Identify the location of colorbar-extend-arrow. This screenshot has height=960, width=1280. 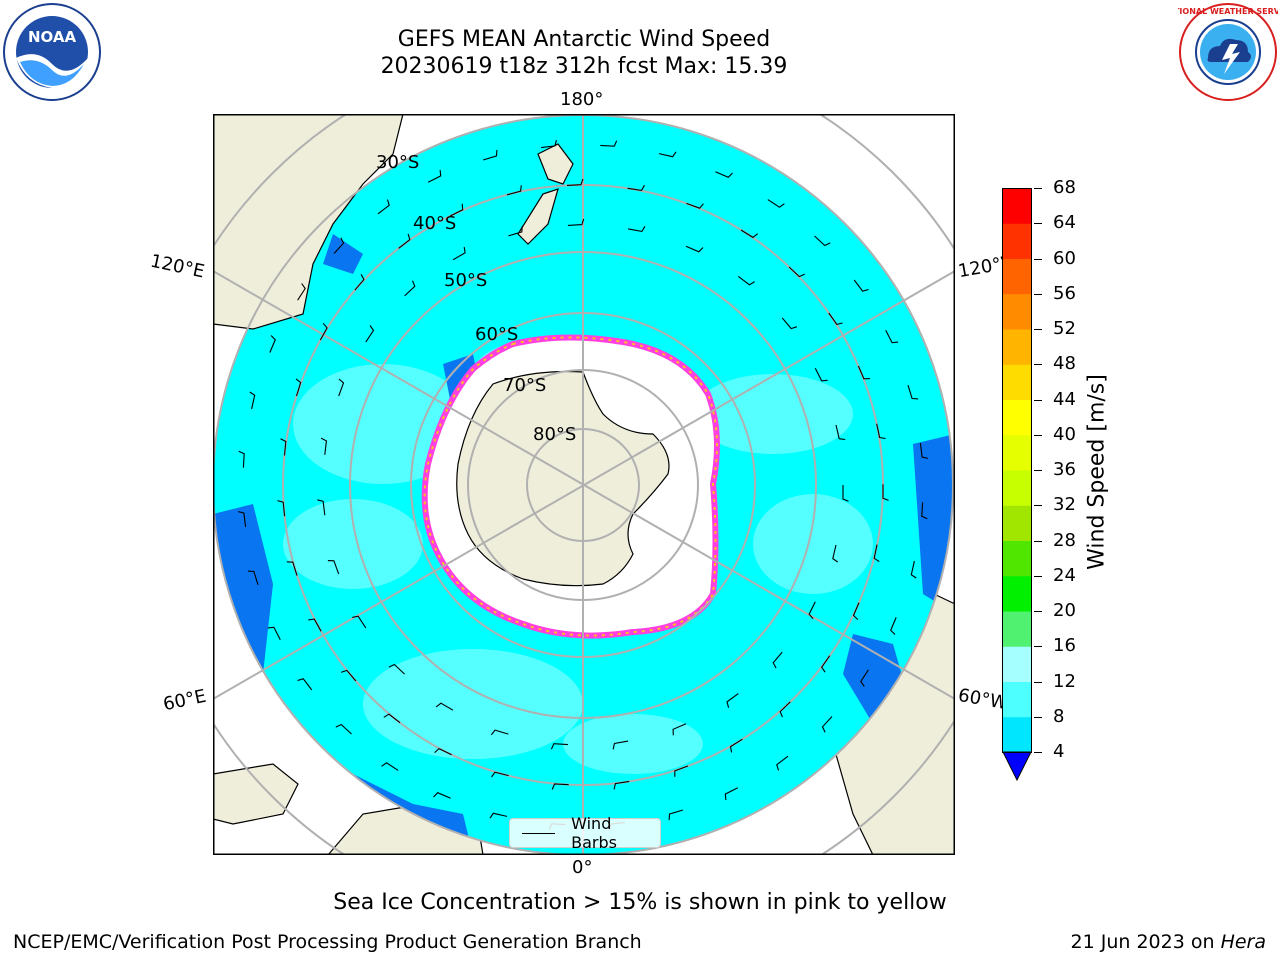
(1017, 766).